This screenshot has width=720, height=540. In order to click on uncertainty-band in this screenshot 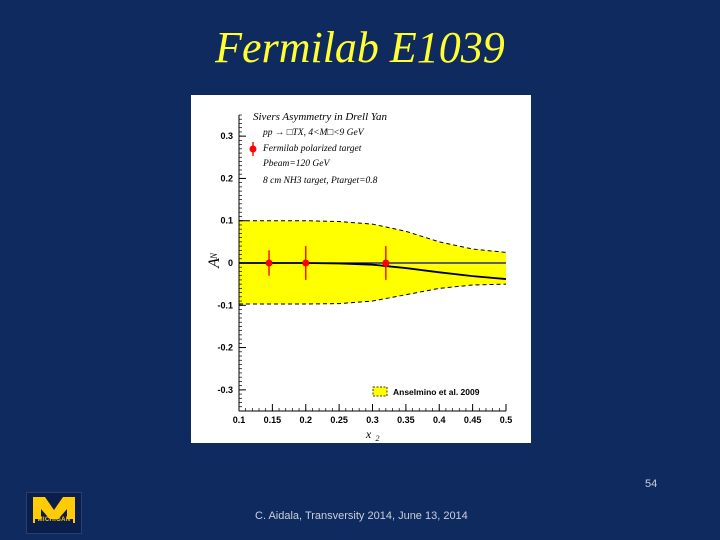, I will do `click(372, 262)`.